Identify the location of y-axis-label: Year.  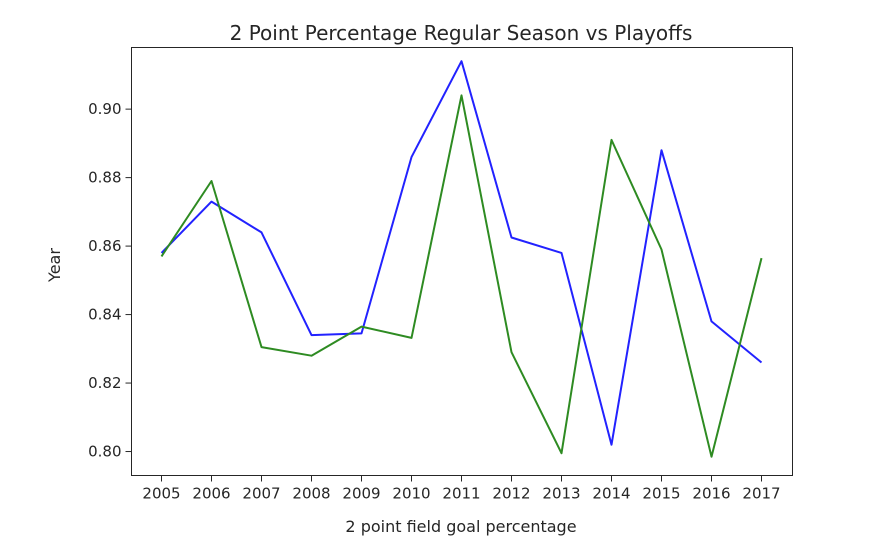
(54, 265).